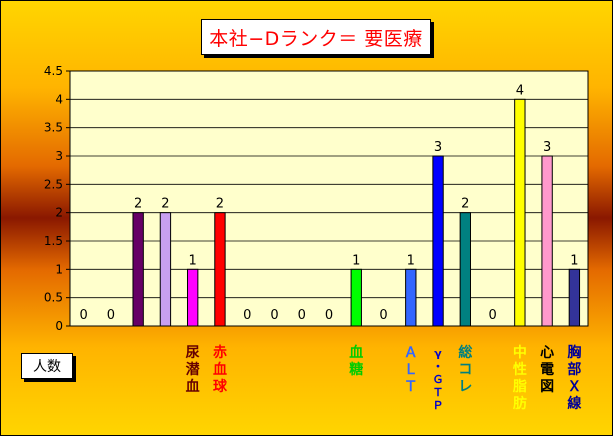  What do you see at coordinates (356, 361) in the screenshot?
I see `category-label: 血糖` at bounding box center [356, 361].